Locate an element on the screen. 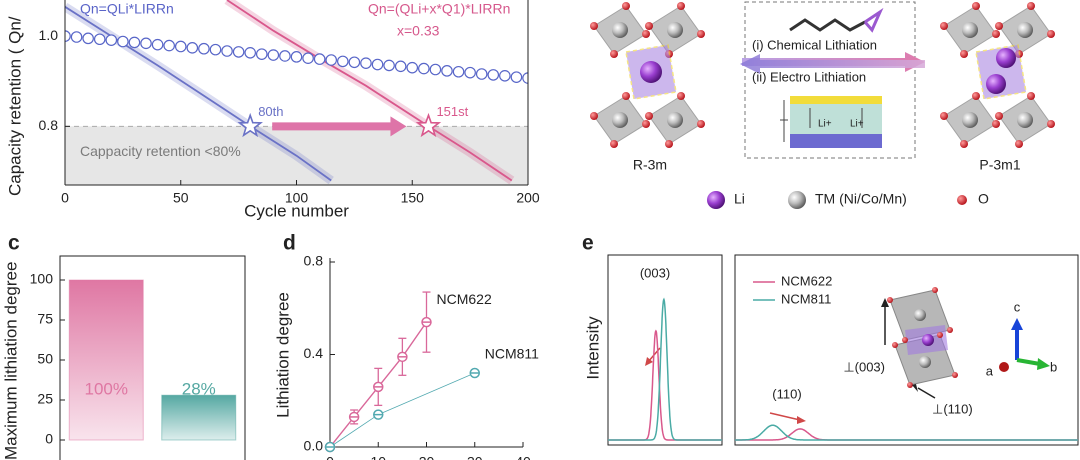  legend-label: TM (Ni/Co/Mn) is located at coordinates (861, 199).